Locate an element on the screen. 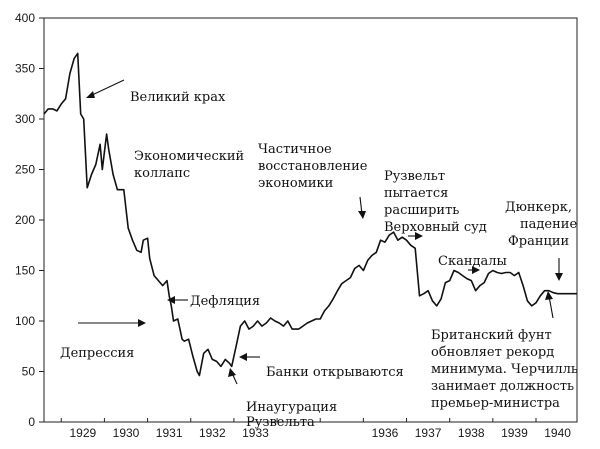  x-tick-label: 1936 is located at coordinates (385, 433).